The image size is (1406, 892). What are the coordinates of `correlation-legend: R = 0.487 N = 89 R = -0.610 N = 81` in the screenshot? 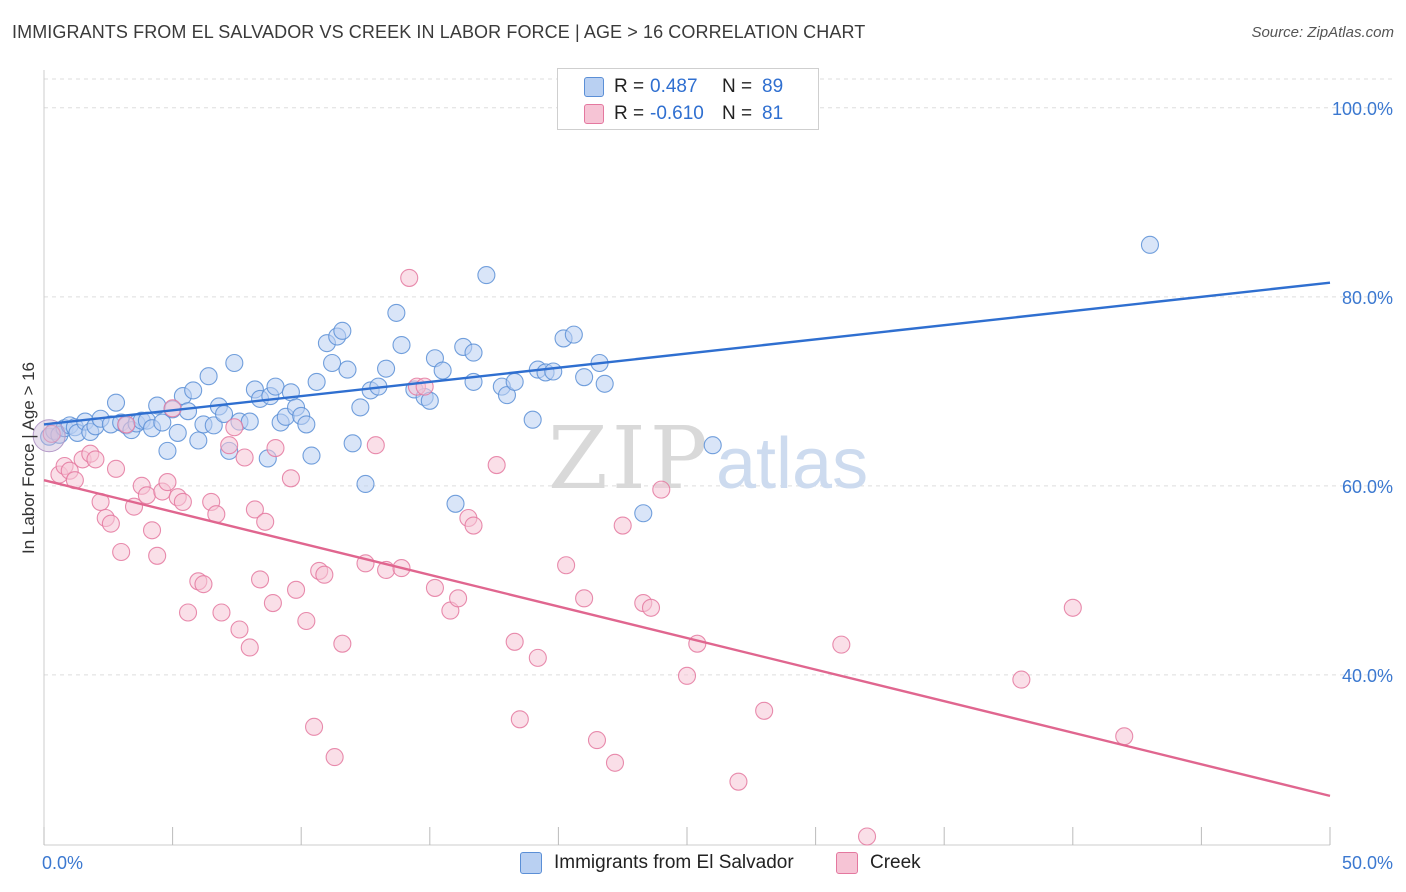 It's located at (688, 99).